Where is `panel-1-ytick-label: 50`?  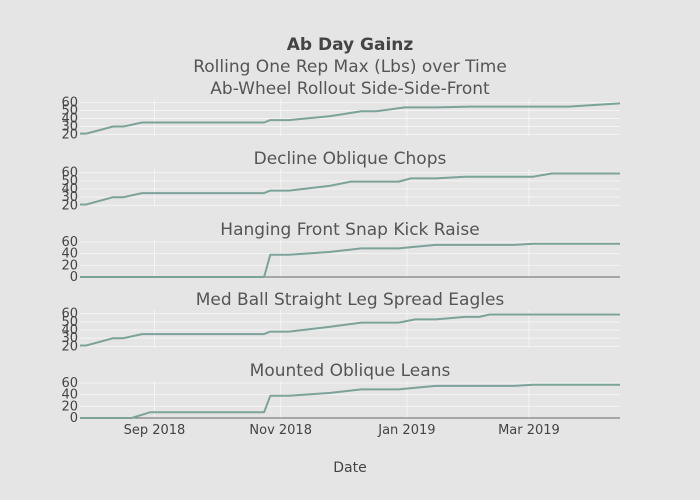
panel-1-ytick-label: 50 is located at coordinates (69, 111).